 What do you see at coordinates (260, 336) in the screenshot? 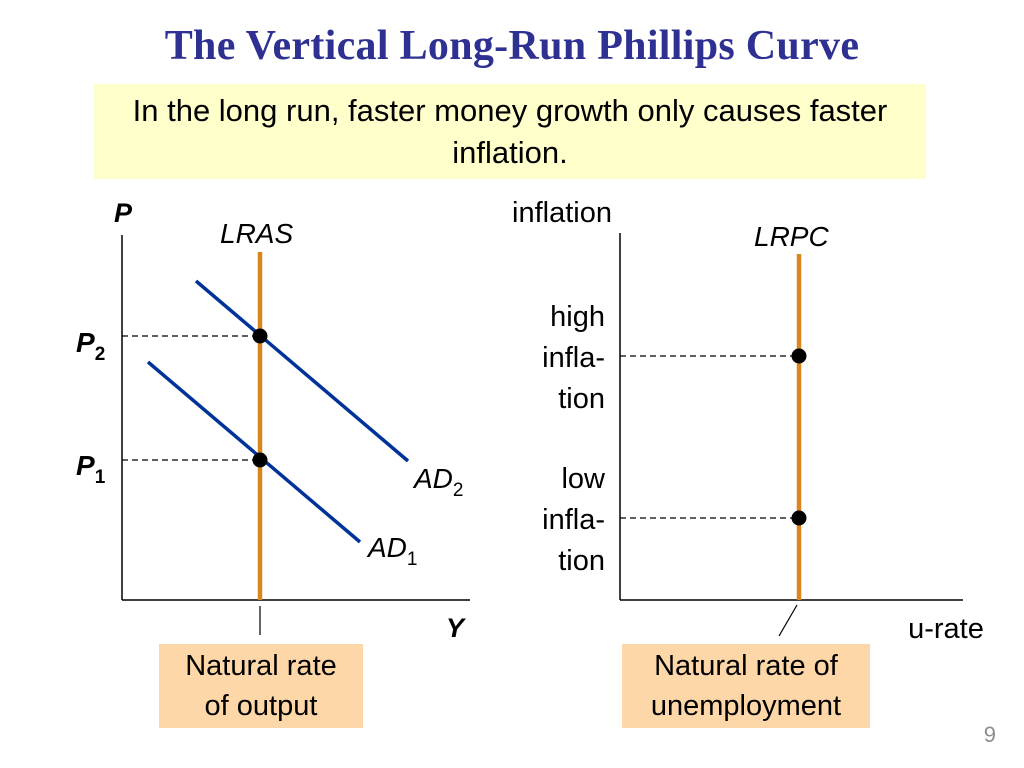
I see `p2-equilibrium-point` at bounding box center [260, 336].